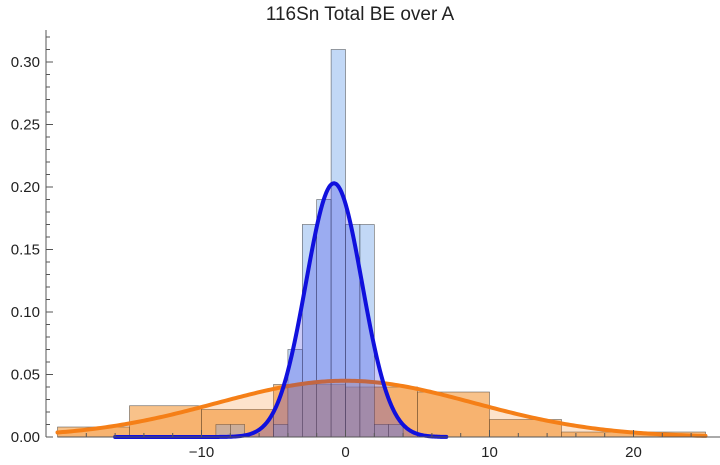 The width and height of the screenshot is (720, 465). Describe the element at coordinates (633, 452) in the screenshot. I see `x-tick-label: 20` at that location.